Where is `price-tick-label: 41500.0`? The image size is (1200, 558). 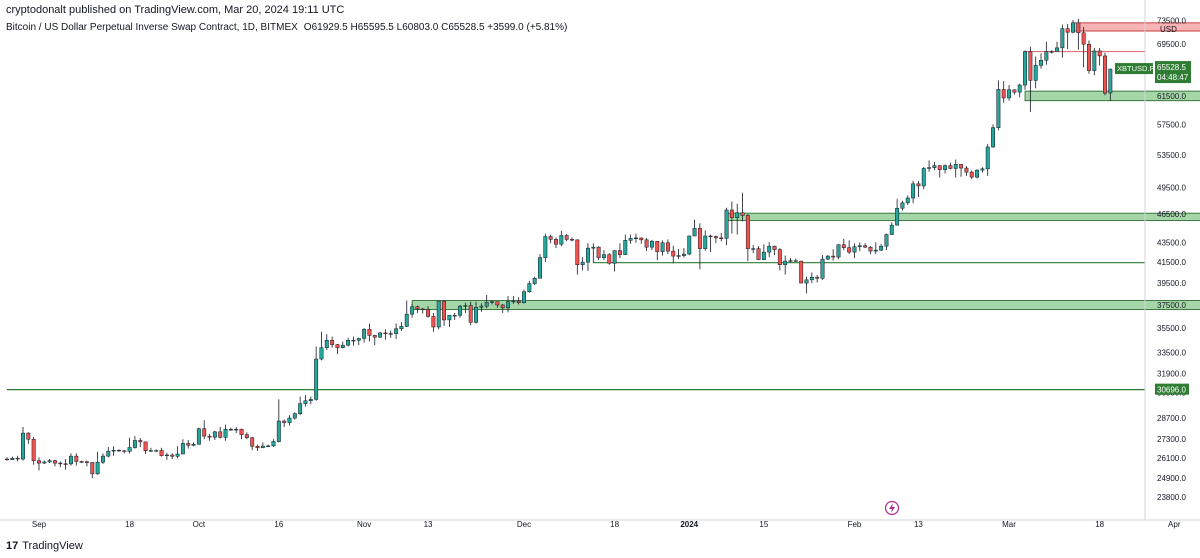
price-tick-label: 41500.0 is located at coordinates (1171, 262).